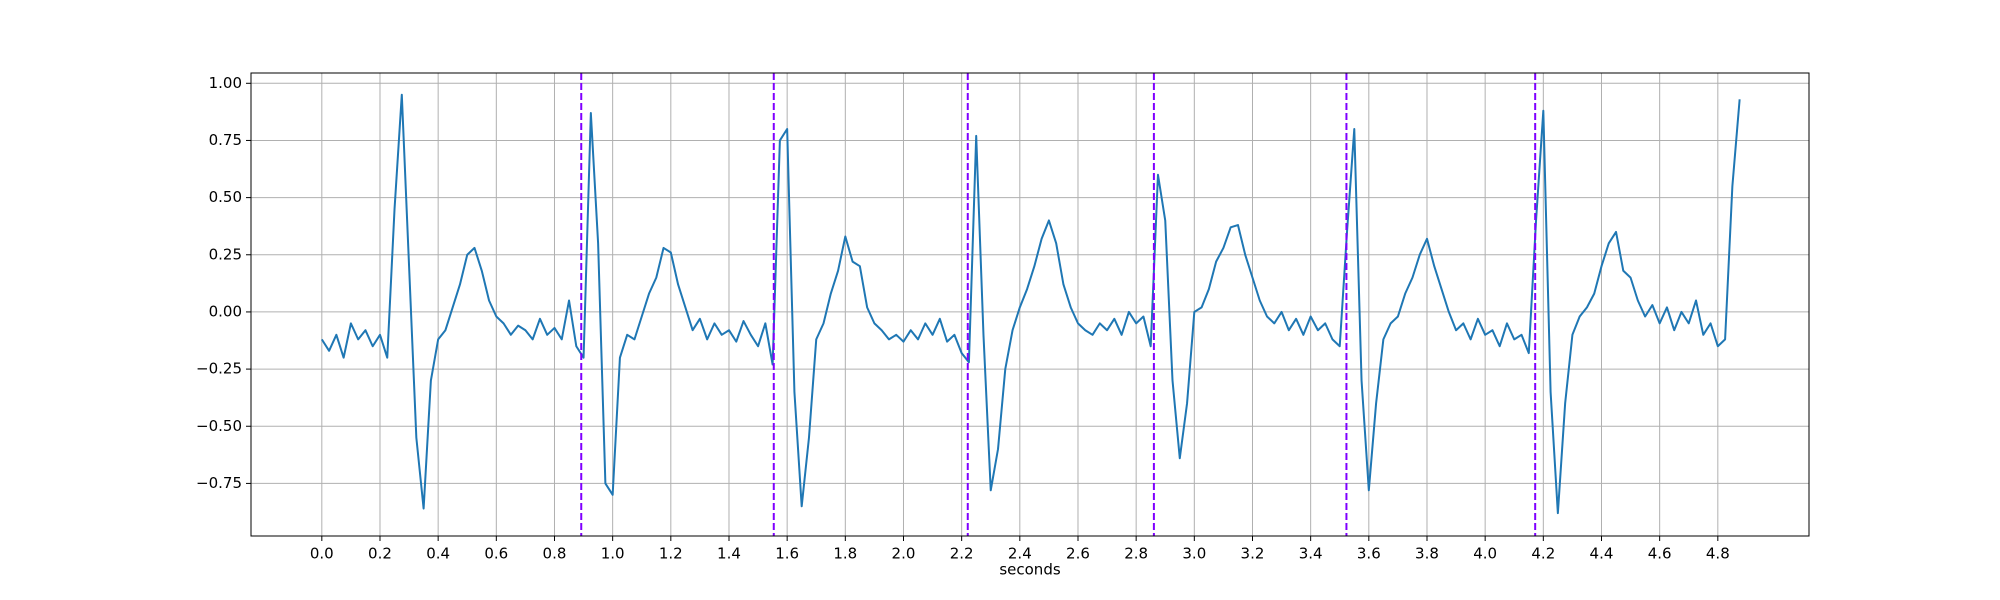 This screenshot has width=2000, height=600. I want to click on y-tick-label: −0.25, so click(219, 369).